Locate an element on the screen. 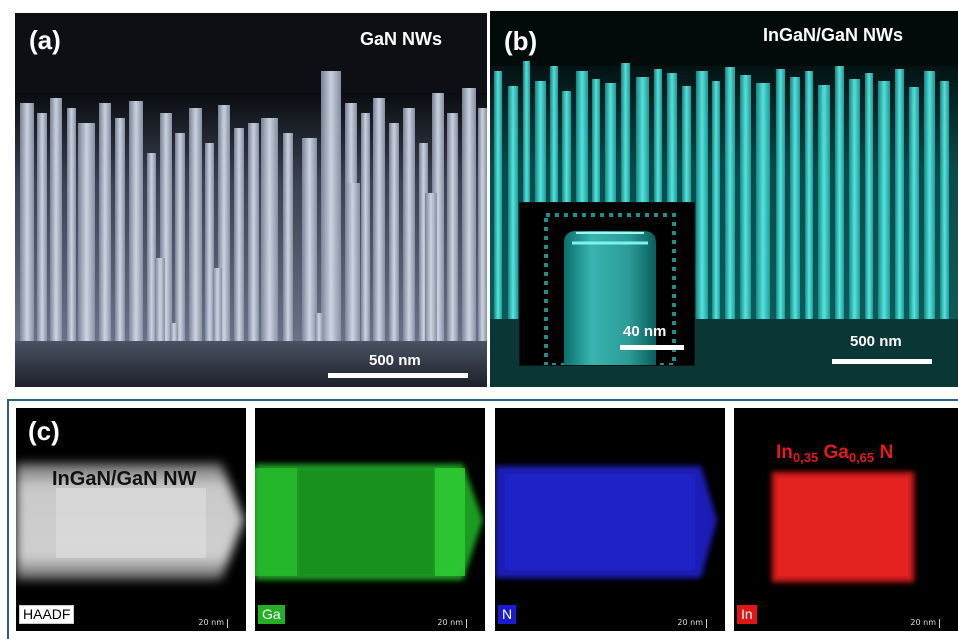 The width and height of the screenshot is (958, 639). in-nanowire-graphic is located at coordinates (843, 527).